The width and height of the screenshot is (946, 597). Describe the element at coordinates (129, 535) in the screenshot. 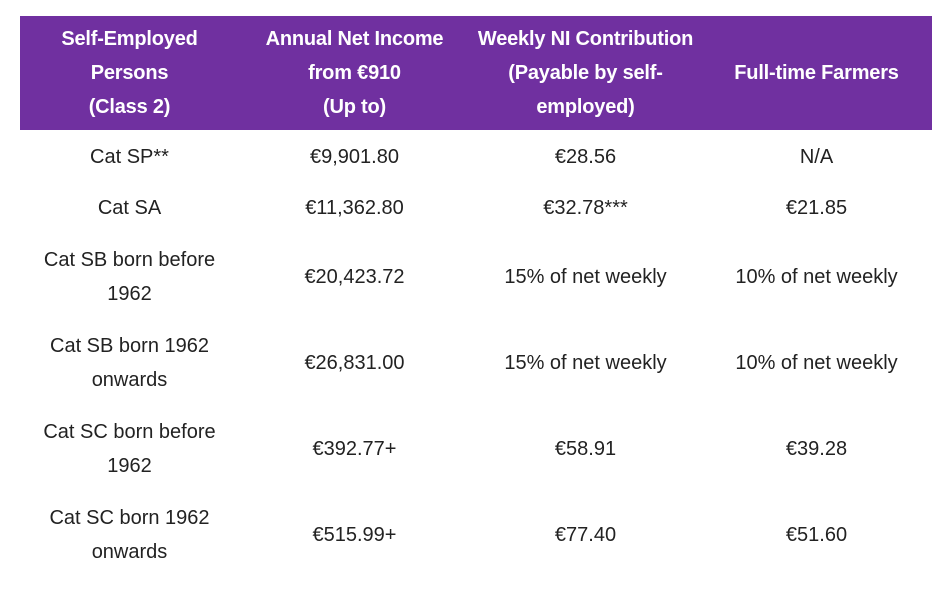

I see `category-cell: Cat SC born 1962 onwards` at that location.